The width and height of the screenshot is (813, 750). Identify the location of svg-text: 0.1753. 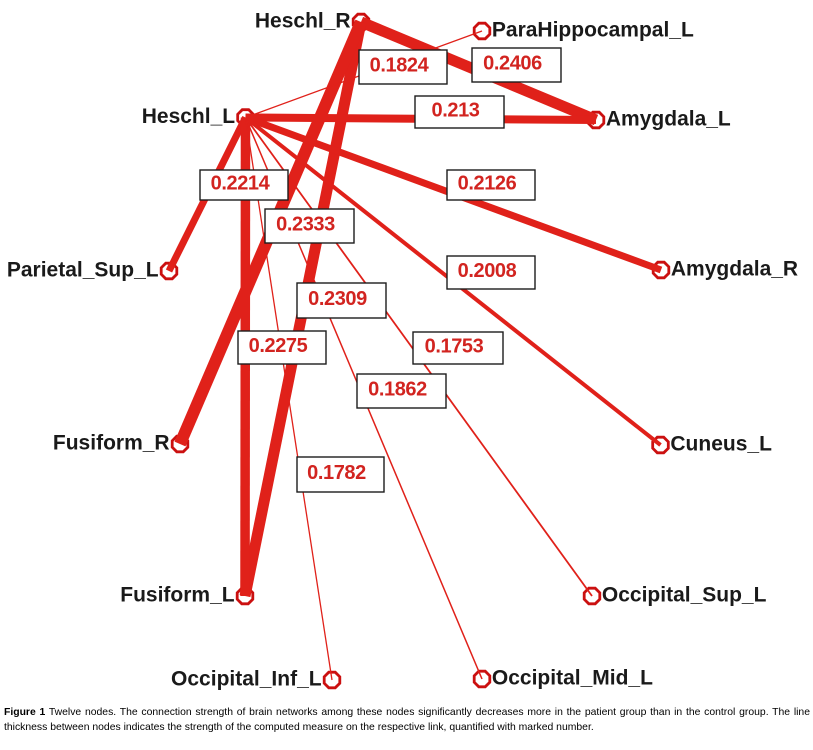
(454, 347).